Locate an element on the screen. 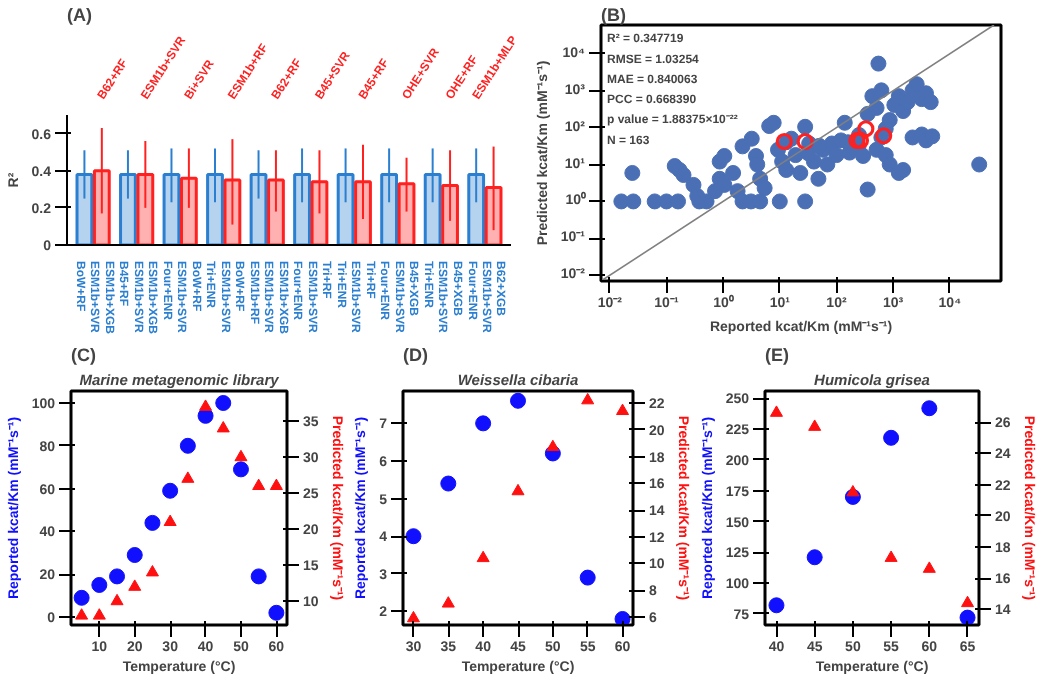 The image size is (1040, 680). text: (C) is located at coordinates (83, 355).